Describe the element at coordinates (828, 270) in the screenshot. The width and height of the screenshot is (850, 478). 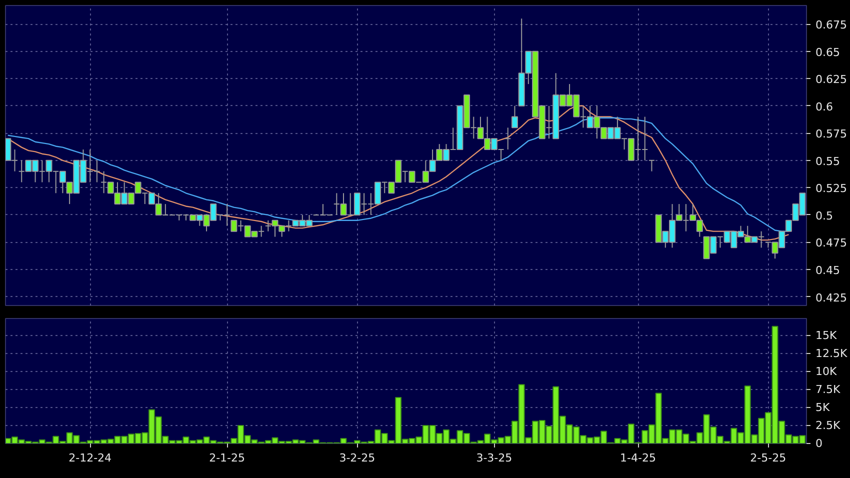
I see `y-tick-label: 0.45` at that location.